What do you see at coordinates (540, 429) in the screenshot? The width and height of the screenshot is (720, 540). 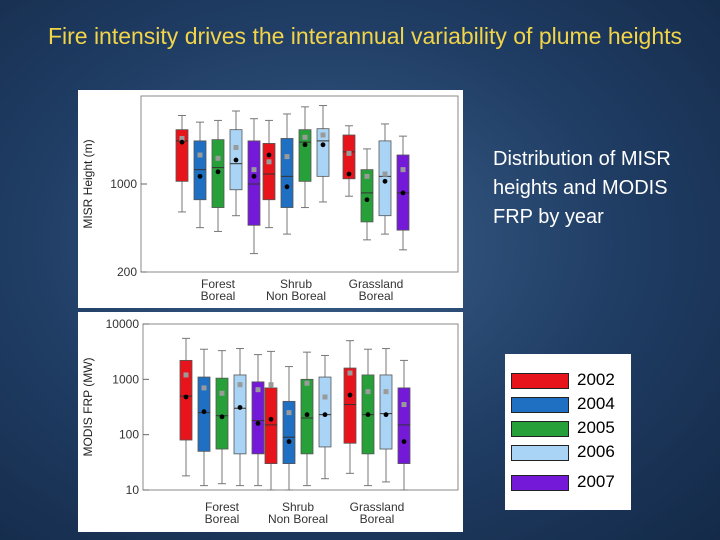 I see `legend-swatch-2005` at bounding box center [540, 429].